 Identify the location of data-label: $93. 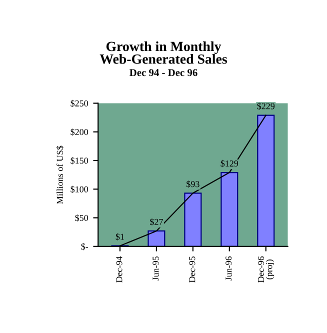
(193, 184).